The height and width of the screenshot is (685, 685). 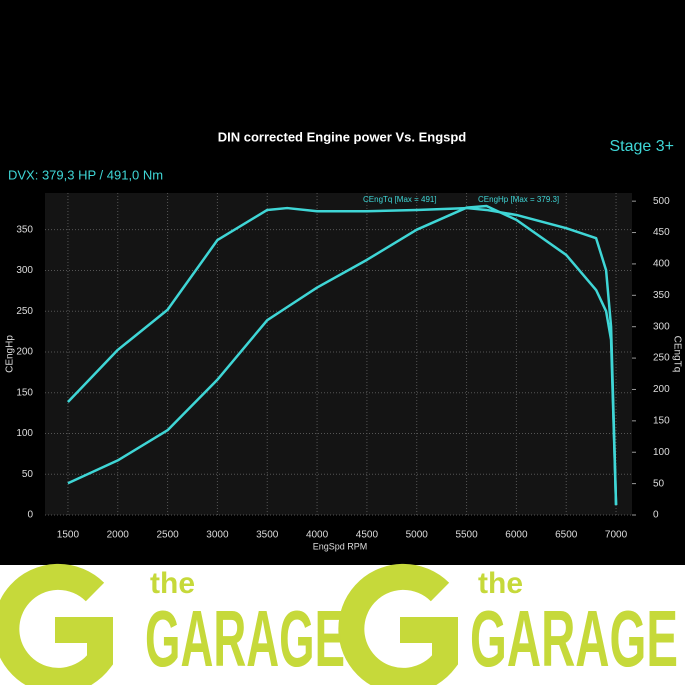 What do you see at coordinates (676, 354) in the screenshot?
I see `y2-axis-label: CEngTq` at bounding box center [676, 354].